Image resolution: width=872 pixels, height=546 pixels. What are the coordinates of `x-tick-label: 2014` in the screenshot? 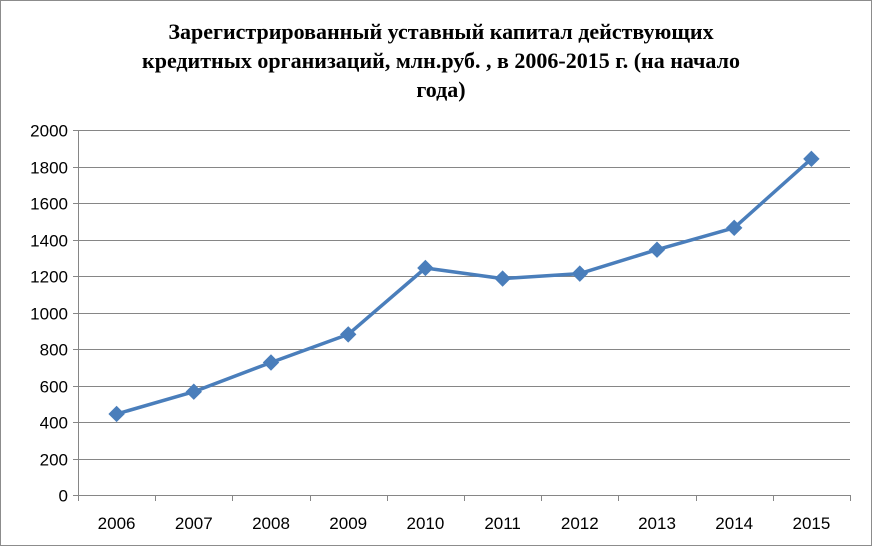 It's located at (734, 523).